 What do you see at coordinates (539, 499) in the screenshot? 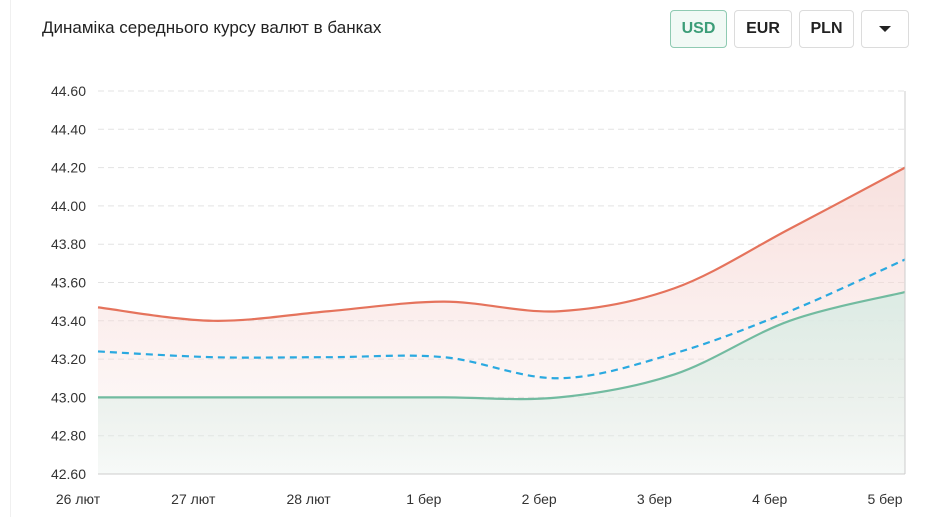
I see `x-tick-label: 2 бер` at bounding box center [539, 499].